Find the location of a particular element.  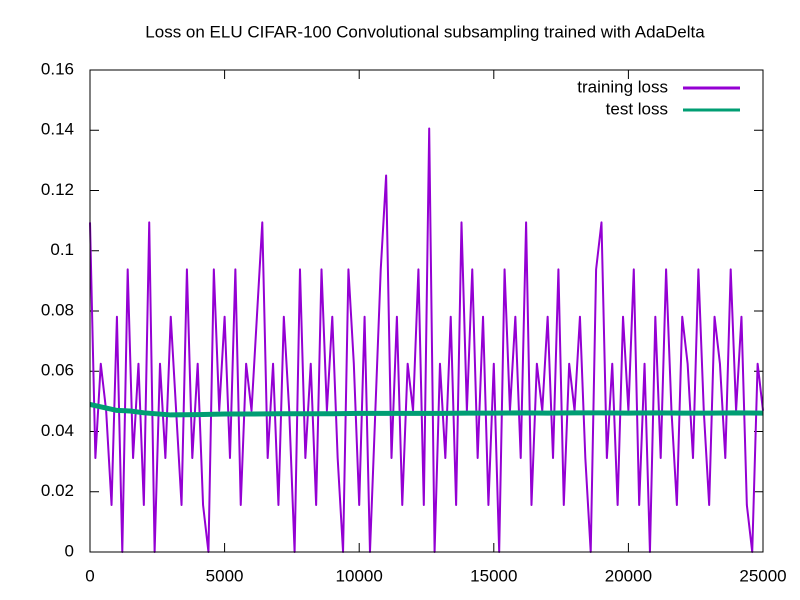

x-tick-label: 0 is located at coordinates (89, 575).